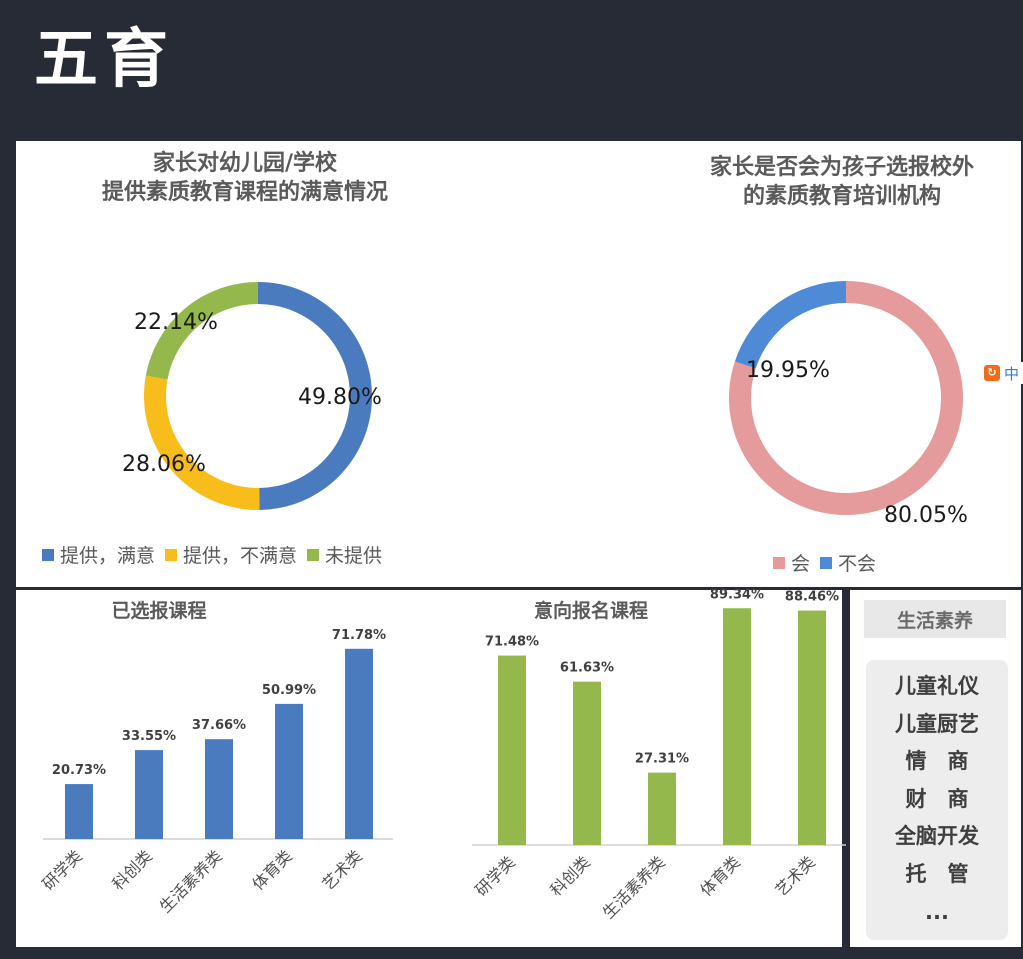  Describe the element at coordinates (937, 761) in the screenshot. I see `list-item: 情 商` at that location.